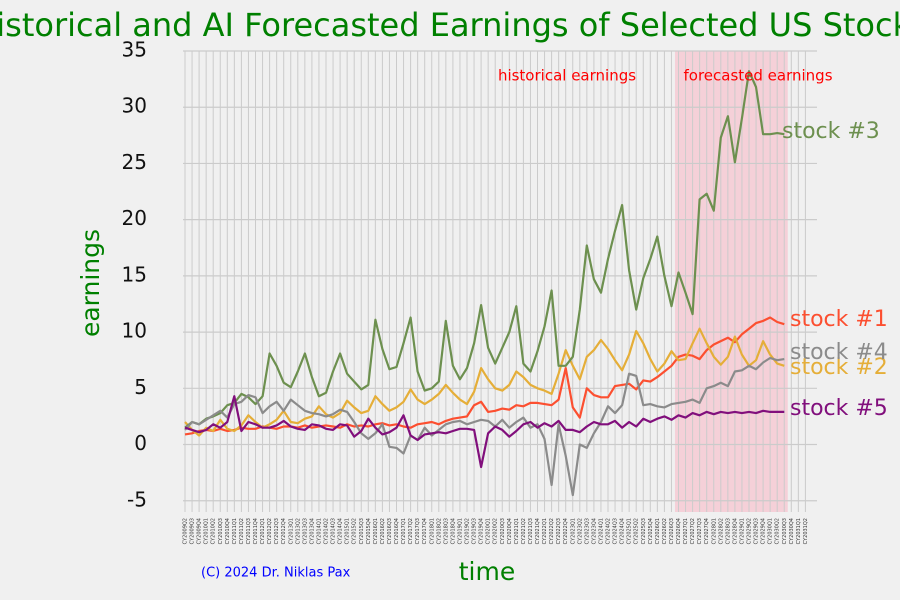 The image size is (900, 600). Describe the element at coordinates (432, 531) in the screenshot. I see `x-tick-label: CY2018Q1` at that location.